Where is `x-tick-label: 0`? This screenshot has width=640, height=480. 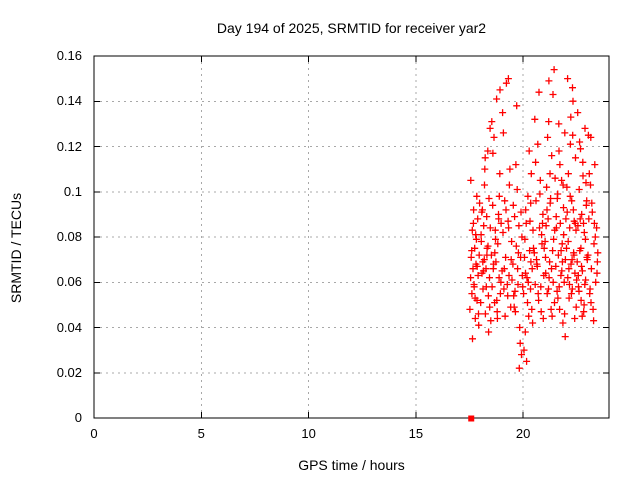 x-tick-label: 0 is located at coordinates (94, 433).